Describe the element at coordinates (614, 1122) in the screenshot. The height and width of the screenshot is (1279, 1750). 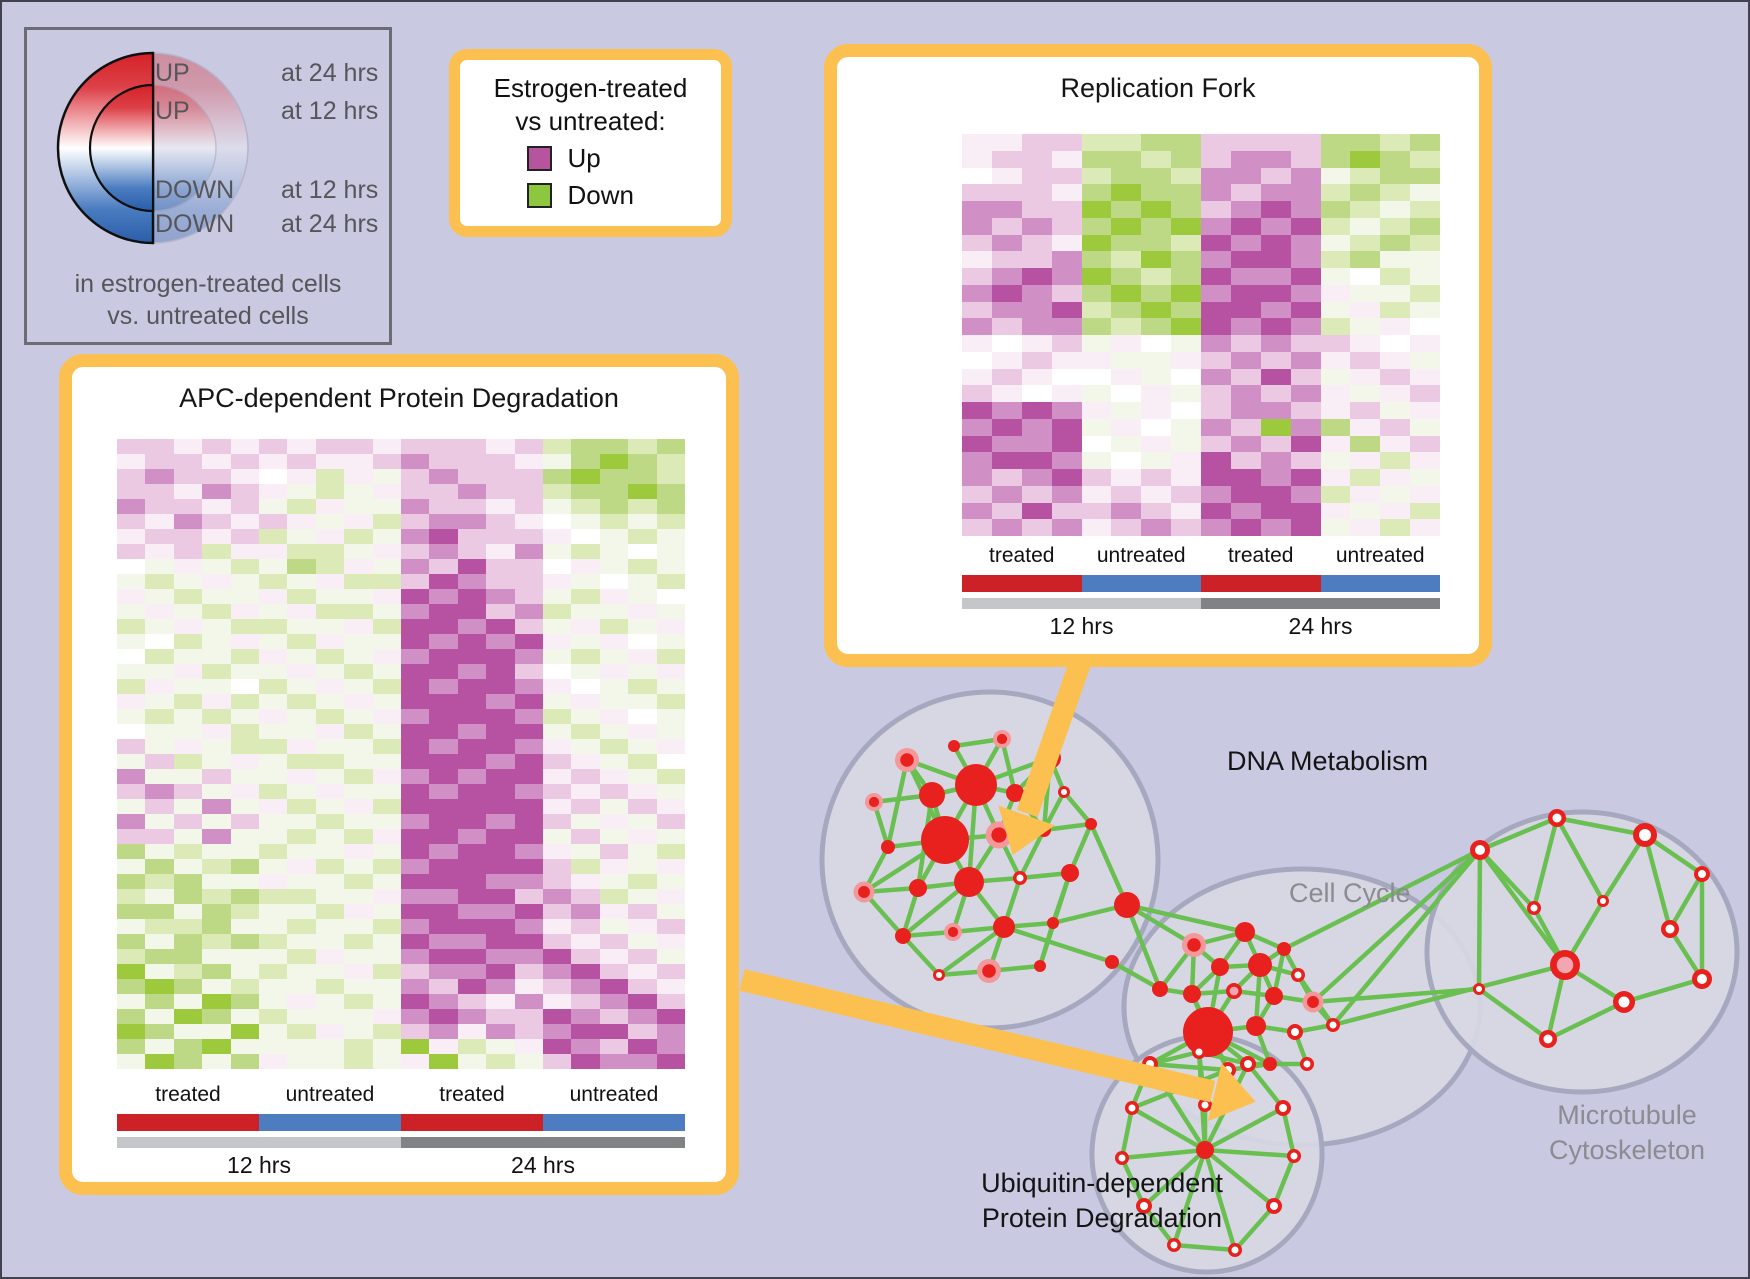
I see `treatment-bar-segment` at that location.